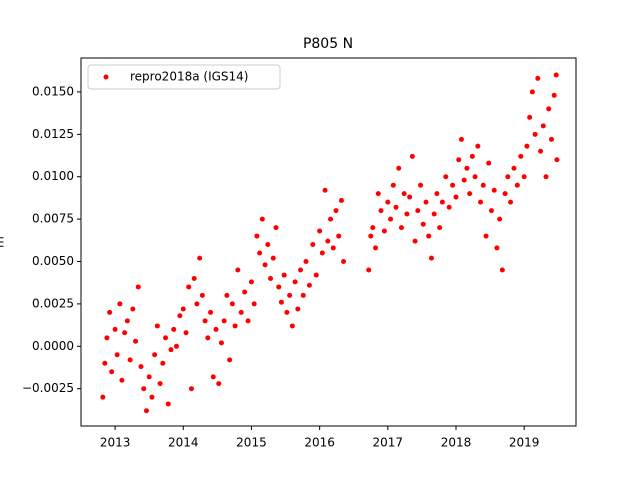  I want to click on x-tick-label: 2017, so click(388, 443).